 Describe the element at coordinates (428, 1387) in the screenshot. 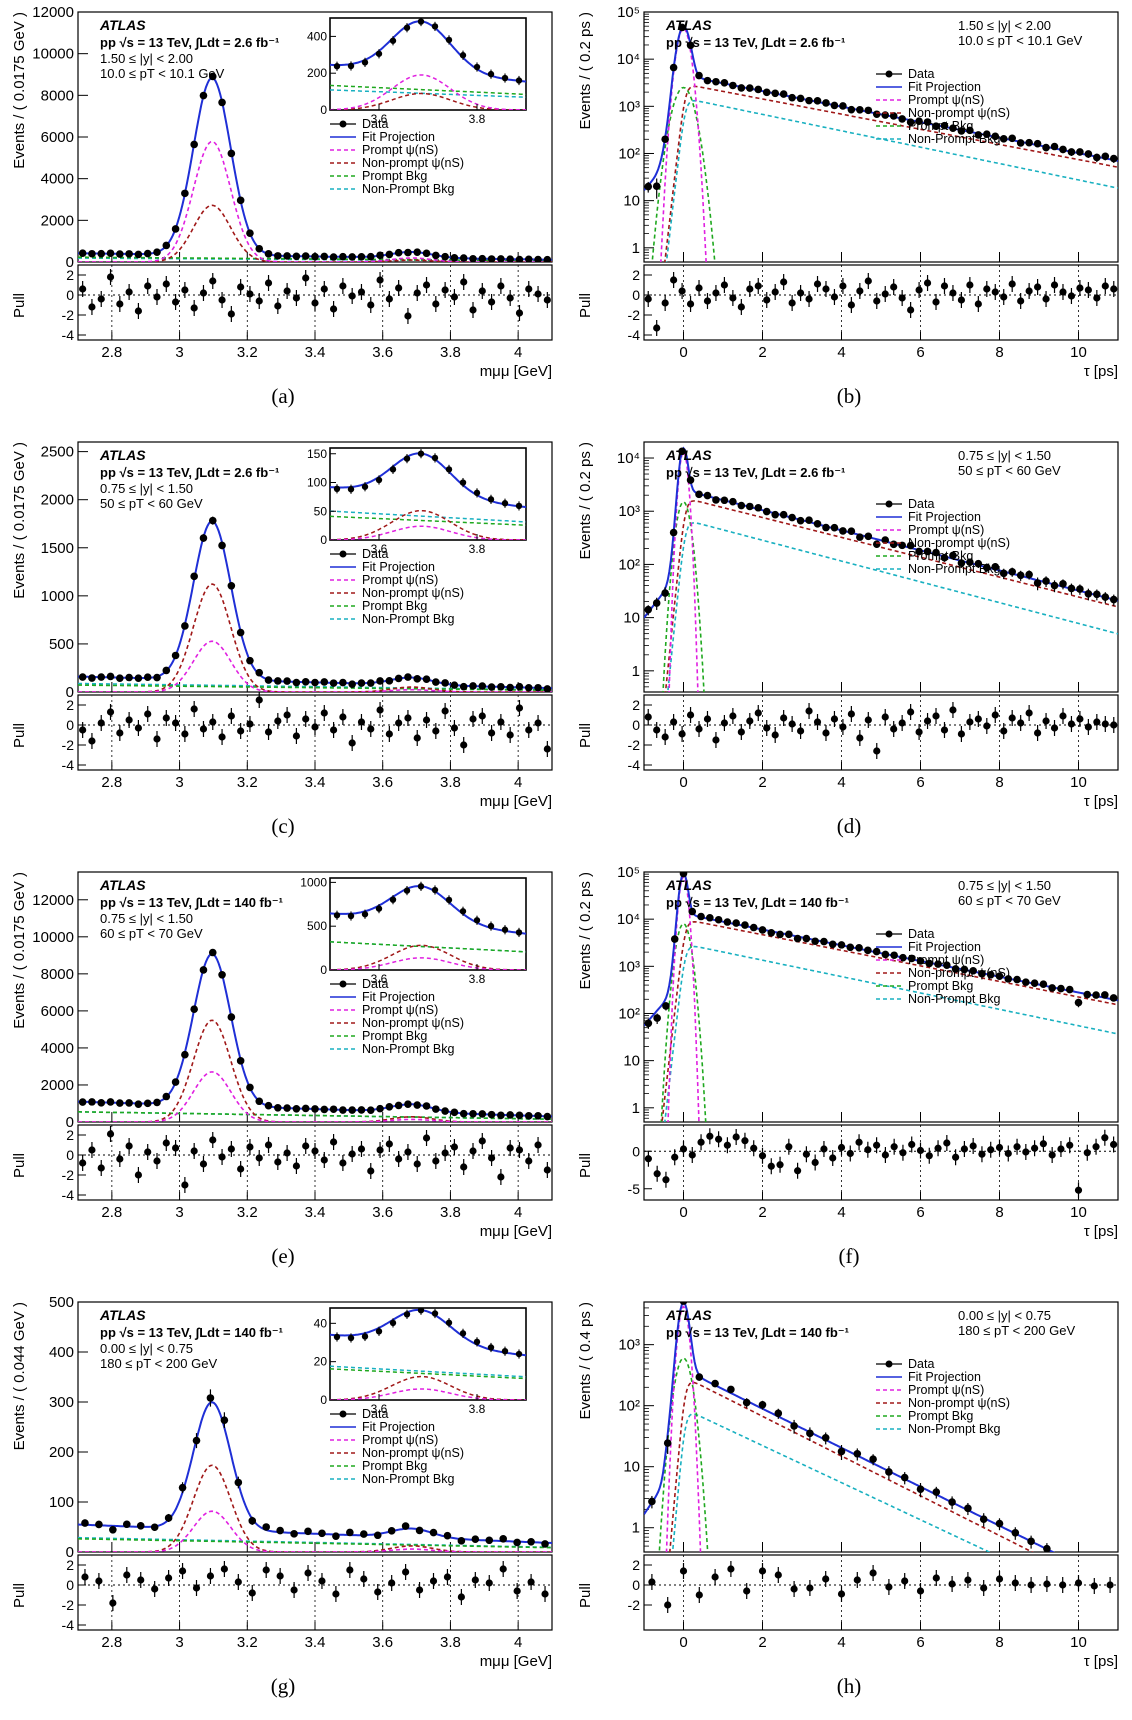

I see `inset-nonprompt-psi-curve` at that location.